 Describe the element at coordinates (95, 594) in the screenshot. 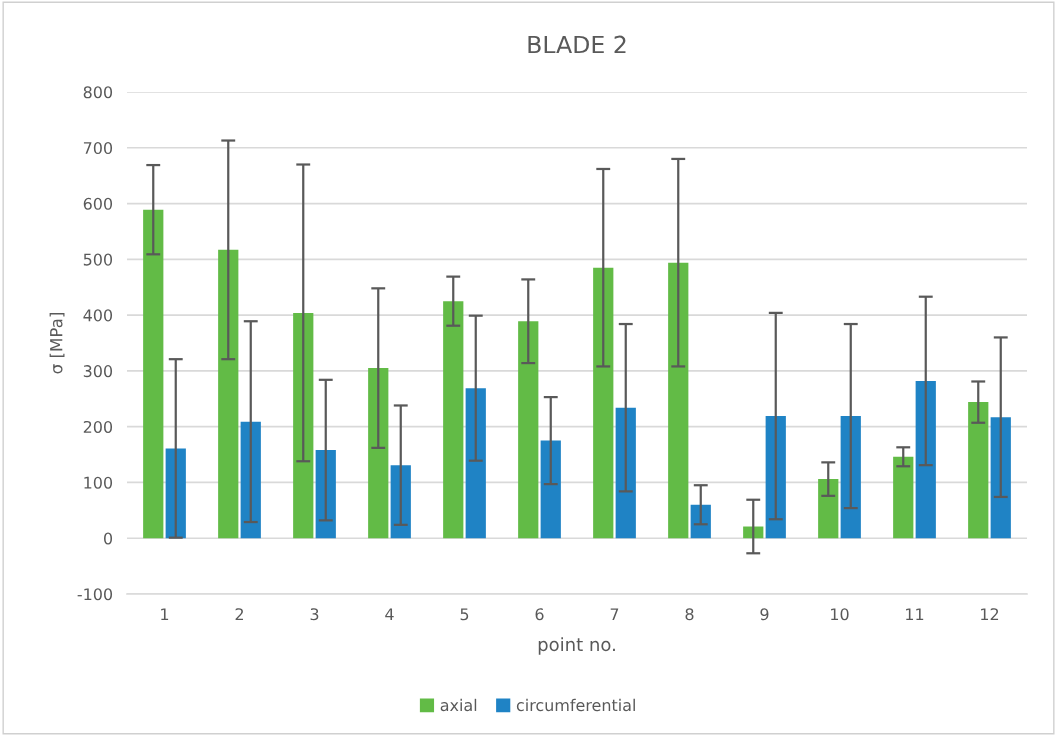

I see `y-tick-label: -100` at that location.